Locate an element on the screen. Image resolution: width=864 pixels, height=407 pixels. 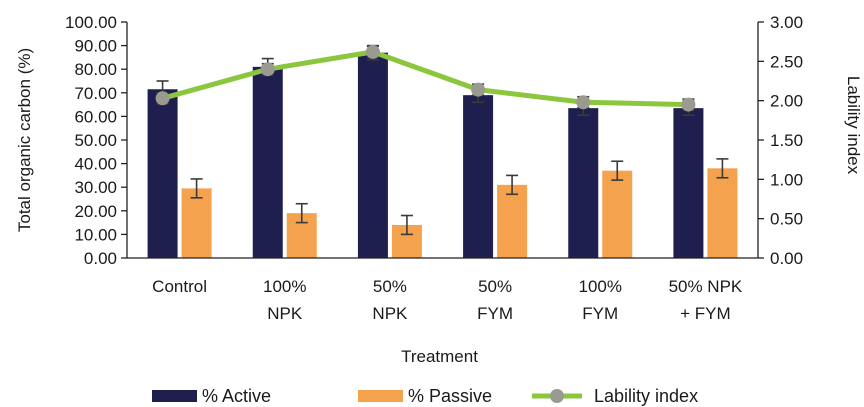
x-tick-label: 100% NPK is located at coordinates (284, 300).